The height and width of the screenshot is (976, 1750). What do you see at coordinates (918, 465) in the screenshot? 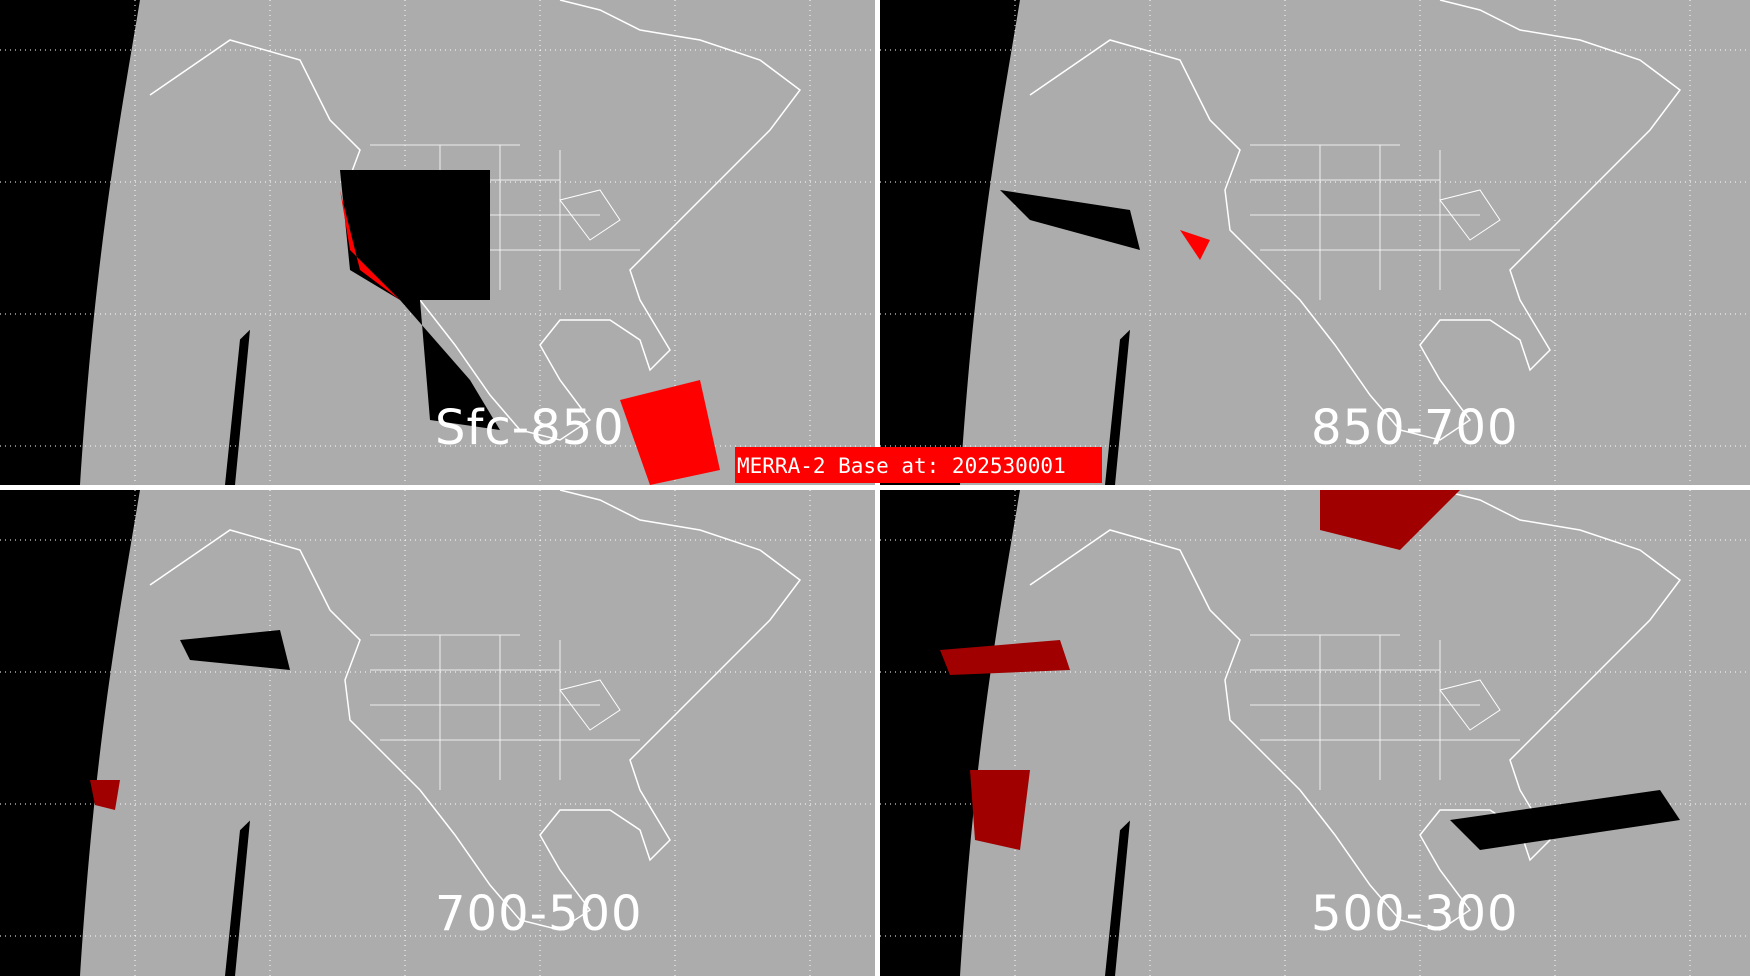
I see `base-date-banner: MERRA-2 Base at: 202530001` at bounding box center [918, 465].